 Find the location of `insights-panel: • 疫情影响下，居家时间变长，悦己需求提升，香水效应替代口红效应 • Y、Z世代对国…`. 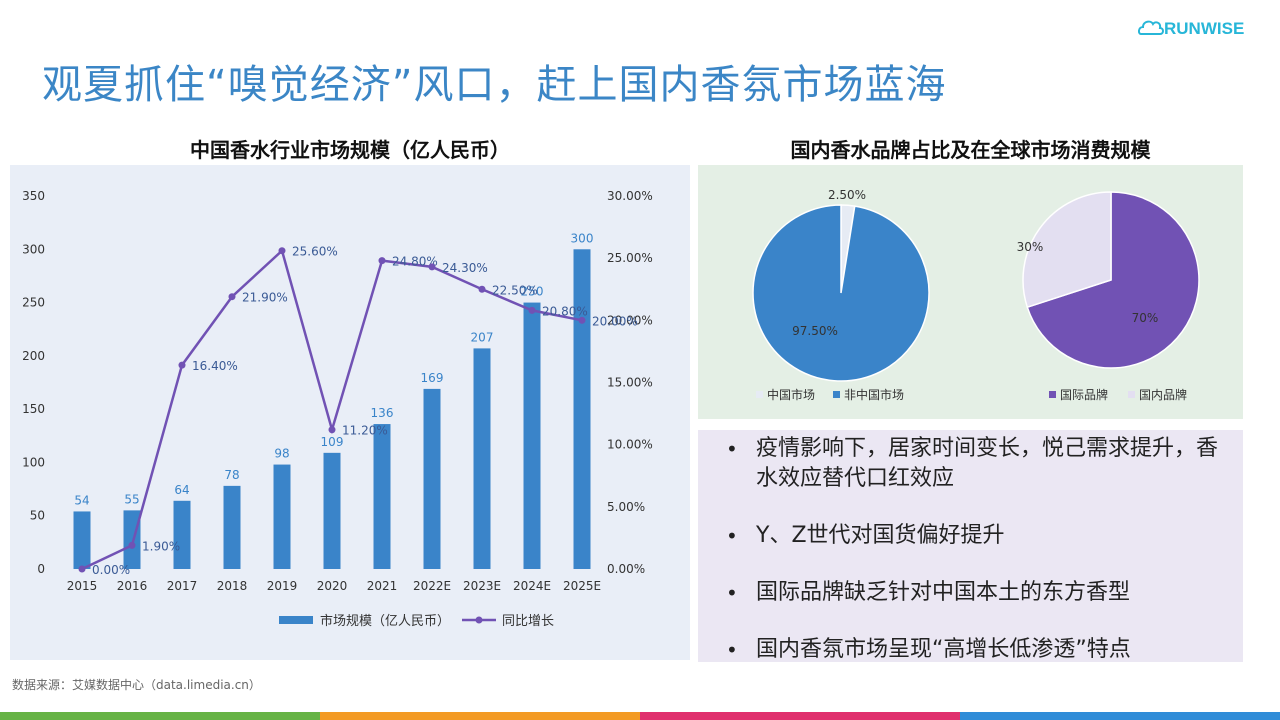

insights-panel: • 疫情影响下，居家时间变长，悦己需求提升，香水效应替代口红效应 • Y、Z世代对国… is located at coordinates (970, 546).